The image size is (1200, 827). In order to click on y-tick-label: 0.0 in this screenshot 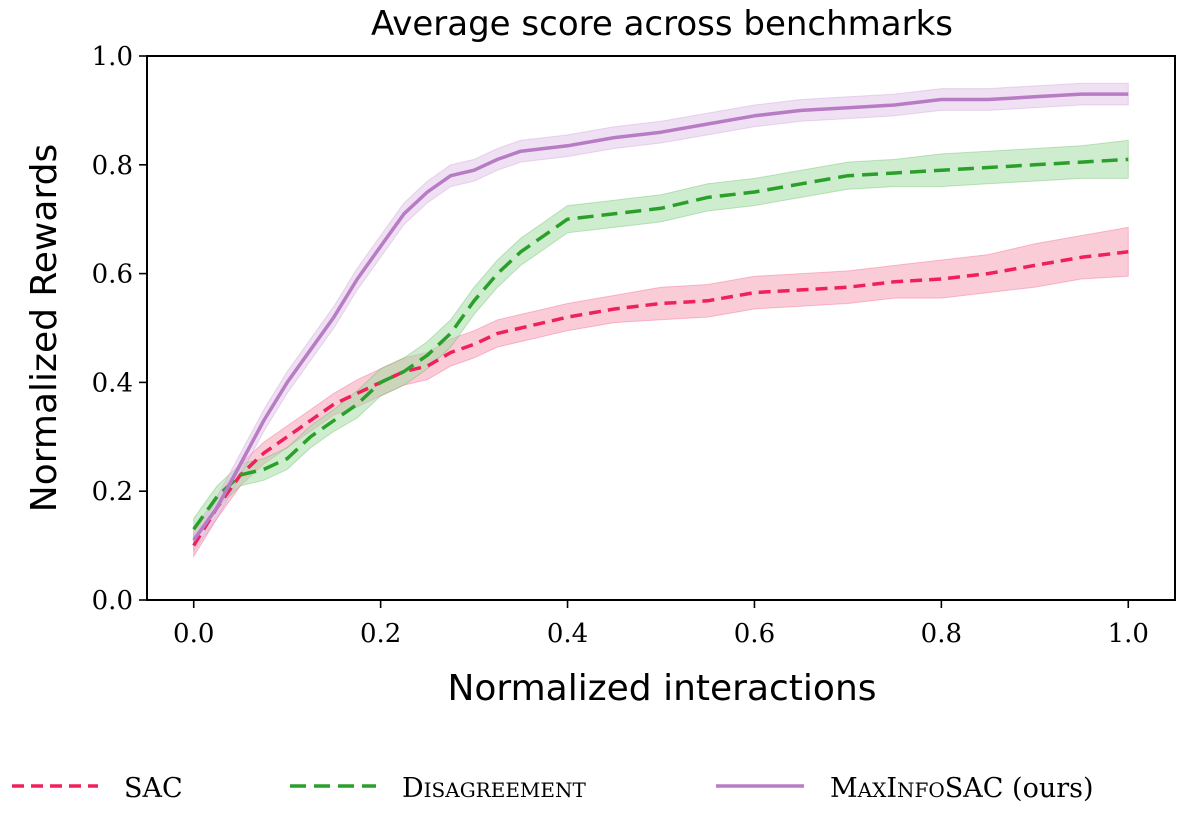, I will do `click(112, 601)`.